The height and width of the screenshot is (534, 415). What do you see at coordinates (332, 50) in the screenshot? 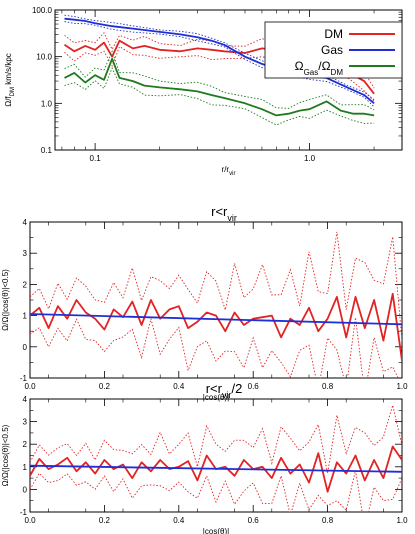
I see `legend-label: Gas` at bounding box center [332, 50].